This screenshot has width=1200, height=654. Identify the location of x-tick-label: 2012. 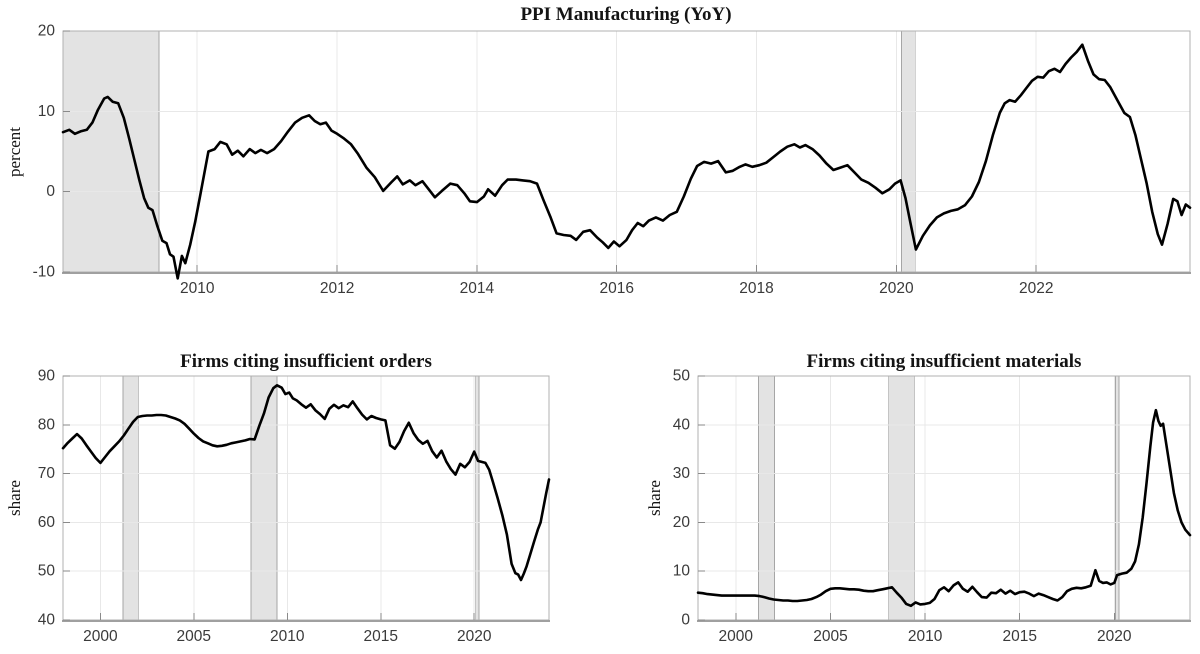
(337, 288).